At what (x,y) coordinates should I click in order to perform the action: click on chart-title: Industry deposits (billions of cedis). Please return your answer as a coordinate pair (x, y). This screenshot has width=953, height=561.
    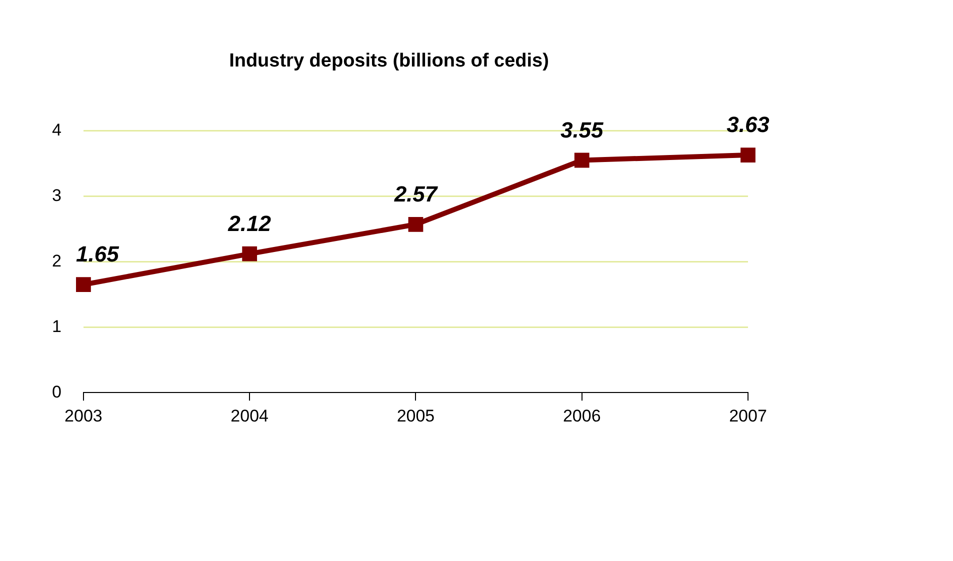
    Looking at the image, I should click on (389, 61).